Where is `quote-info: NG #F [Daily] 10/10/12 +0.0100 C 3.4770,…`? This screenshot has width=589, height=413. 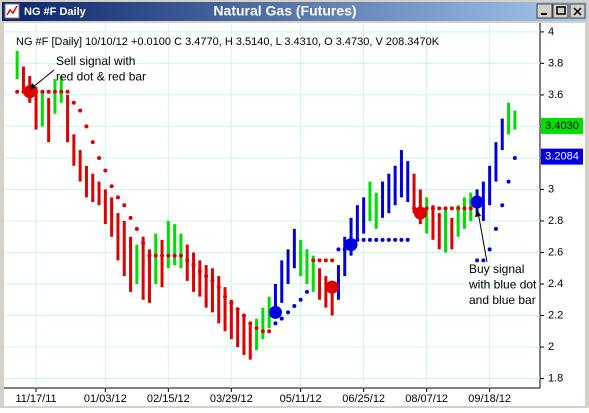 quote-info: NG #F [Daily] 10/10/12 +0.0100 C 3.4770,… is located at coordinates (228, 42).